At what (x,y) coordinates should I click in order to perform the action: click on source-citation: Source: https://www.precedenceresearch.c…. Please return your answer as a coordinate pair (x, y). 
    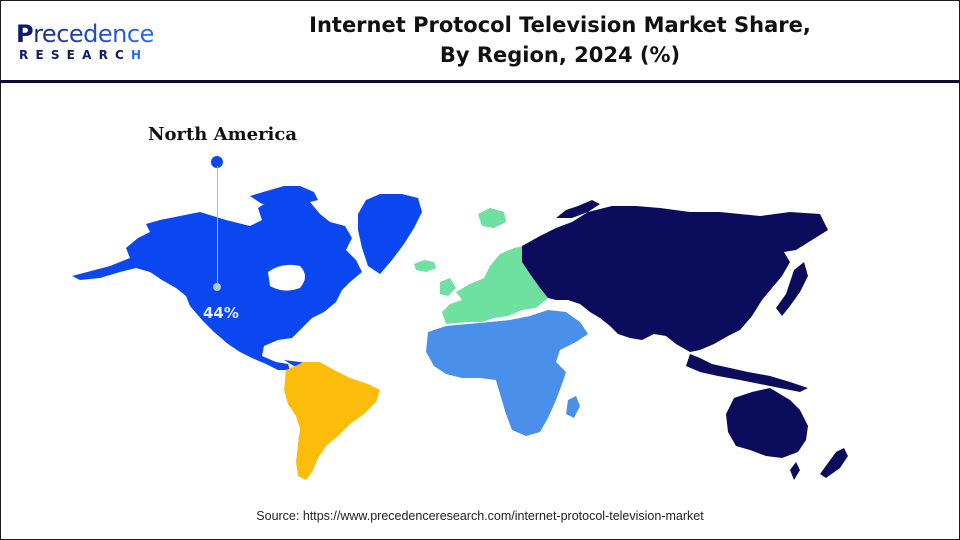
    Looking at the image, I should click on (480, 516).